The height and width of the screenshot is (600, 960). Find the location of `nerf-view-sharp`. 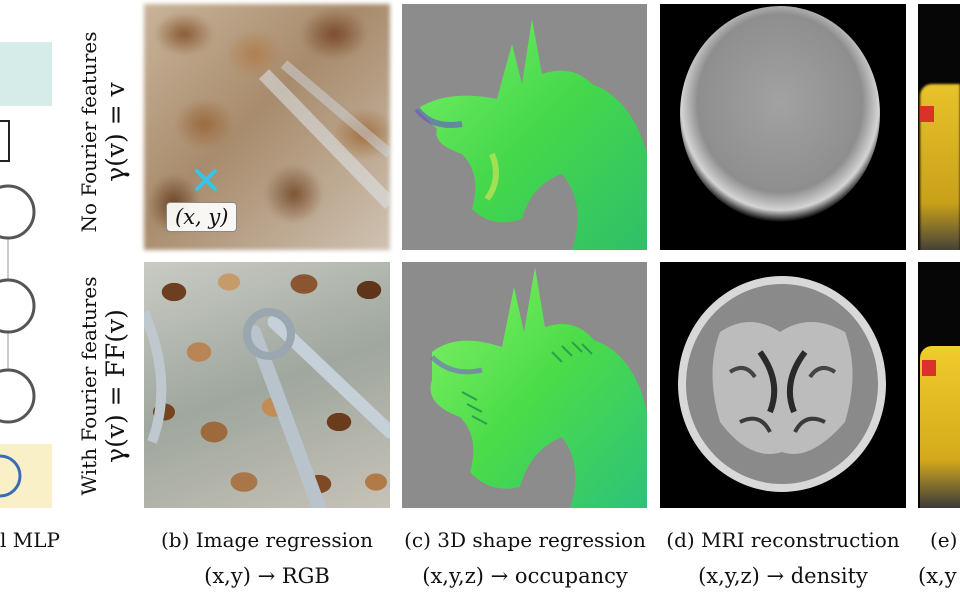

nerf-view-sharp is located at coordinates (939, 385).